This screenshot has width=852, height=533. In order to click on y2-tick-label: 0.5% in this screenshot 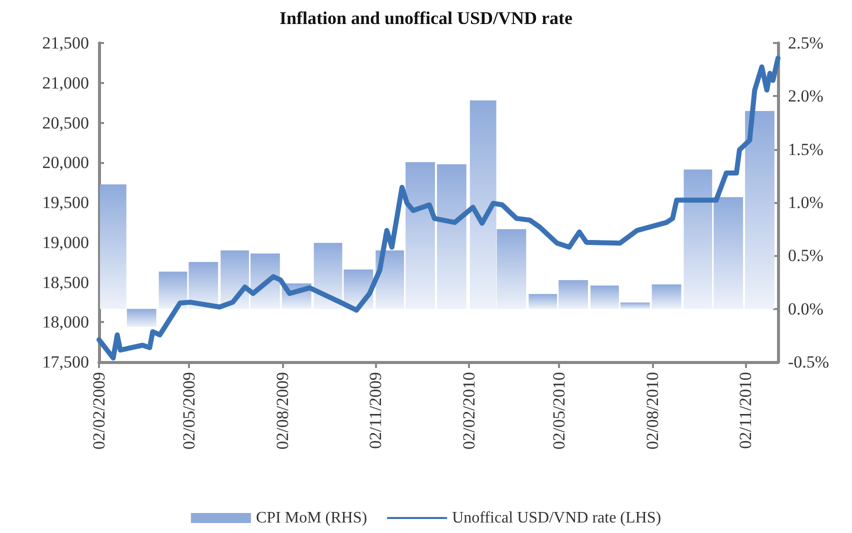, I will do `click(806, 256)`.